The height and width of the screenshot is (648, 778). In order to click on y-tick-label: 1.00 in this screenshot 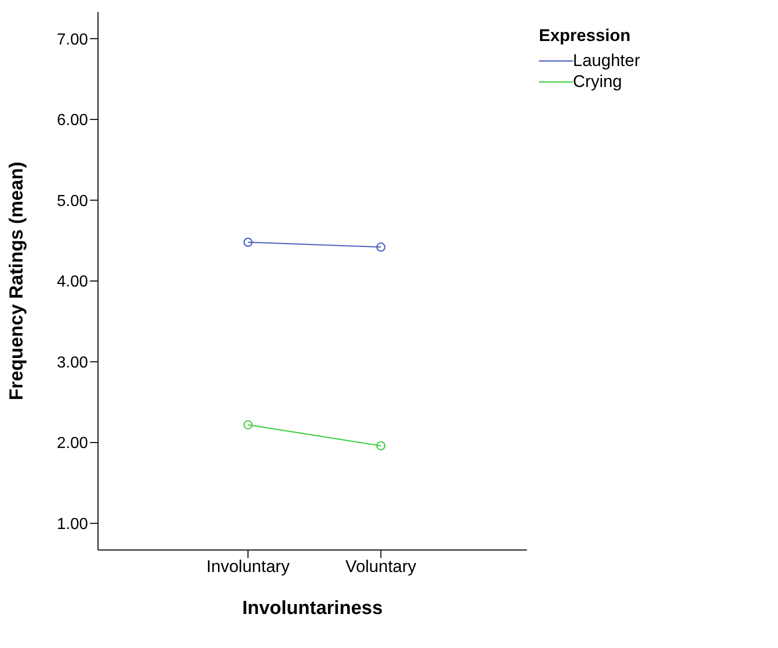, I will do `click(72, 525)`.